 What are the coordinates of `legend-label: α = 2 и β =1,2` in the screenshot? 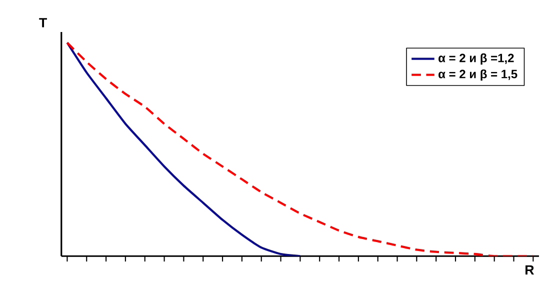 It's located at (476, 59).